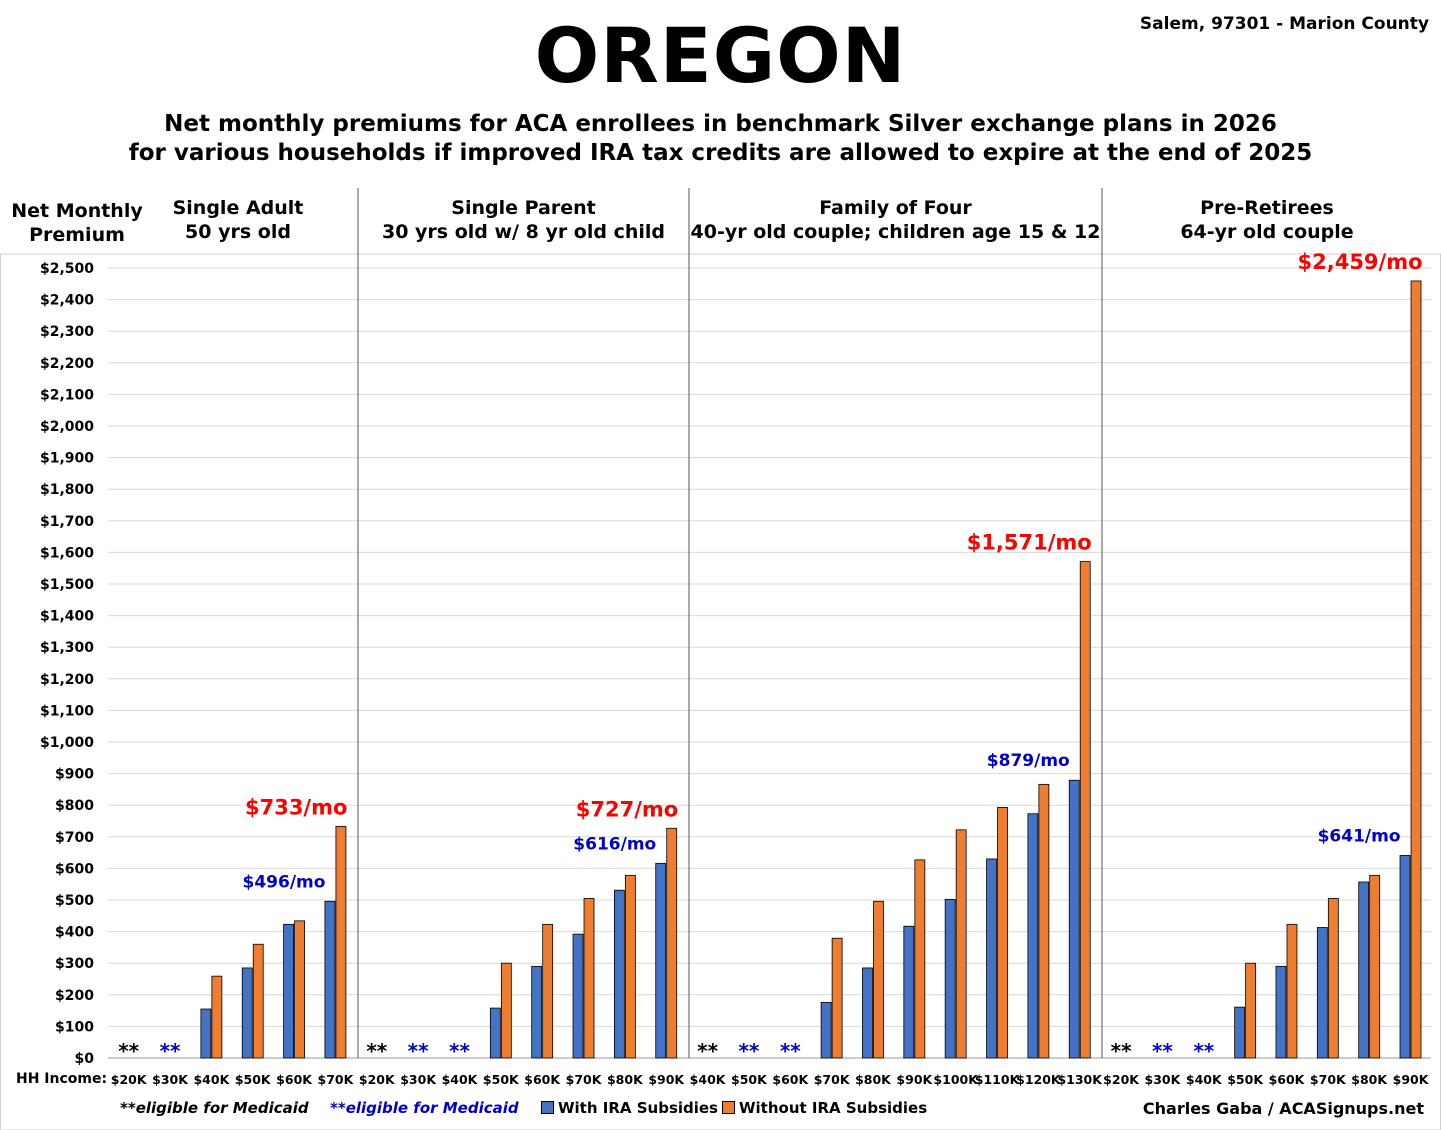 Image resolution: width=1441 pixels, height=1130 pixels. Describe the element at coordinates (895, 232) in the screenshot. I see `panel-title-line-2: 40-yr old couple; children age 15 & 12` at that location.